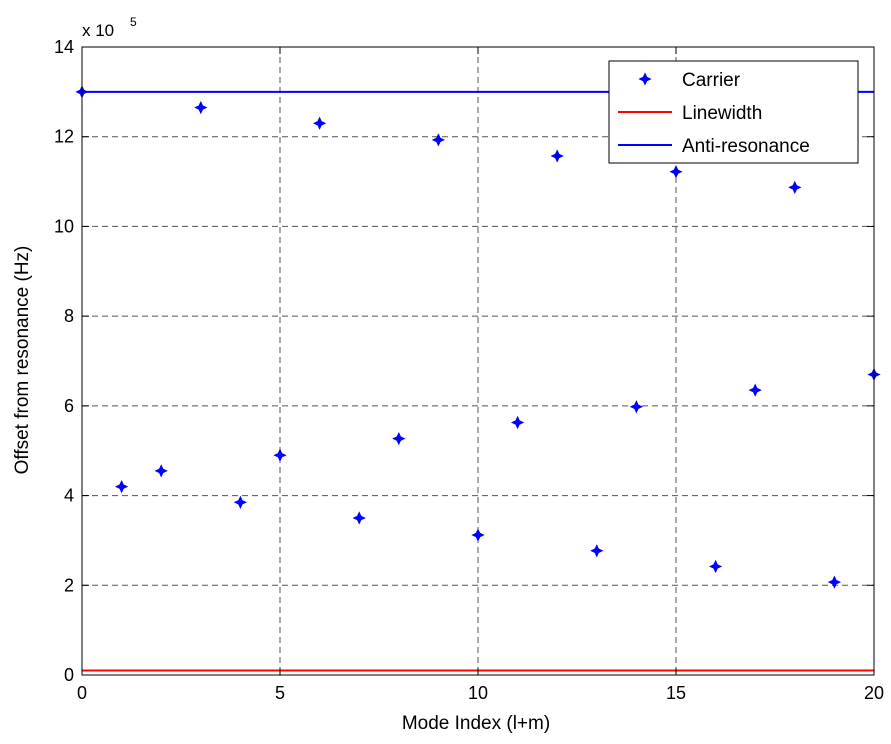 The height and width of the screenshot is (744, 891). Describe the element at coordinates (69, 675) in the screenshot. I see `y-tick-label: 0` at that location.